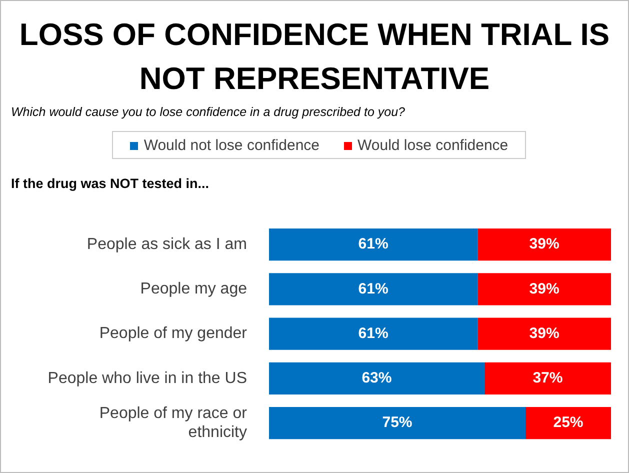 Image resolution: width=629 pixels, height=473 pixels. Describe the element at coordinates (173, 423) in the screenshot. I see `y-tick-label: People of my race or ethnicity` at that location.